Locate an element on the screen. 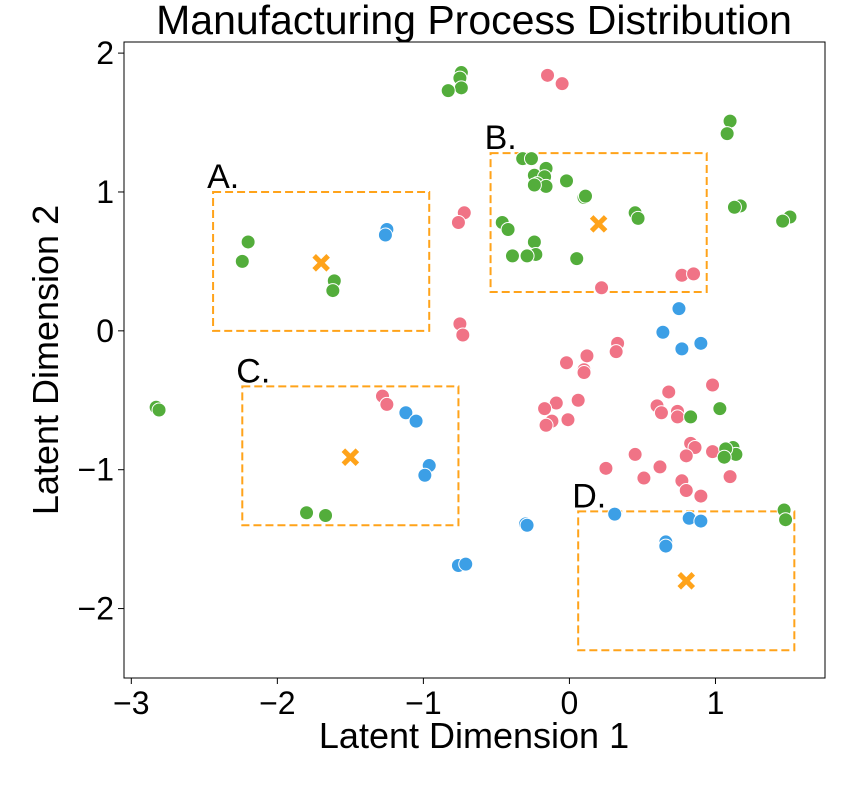 This screenshot has width=864, height=792. x-axis: −3 −2 −1 0 1 is located at coordinates (418, 699).